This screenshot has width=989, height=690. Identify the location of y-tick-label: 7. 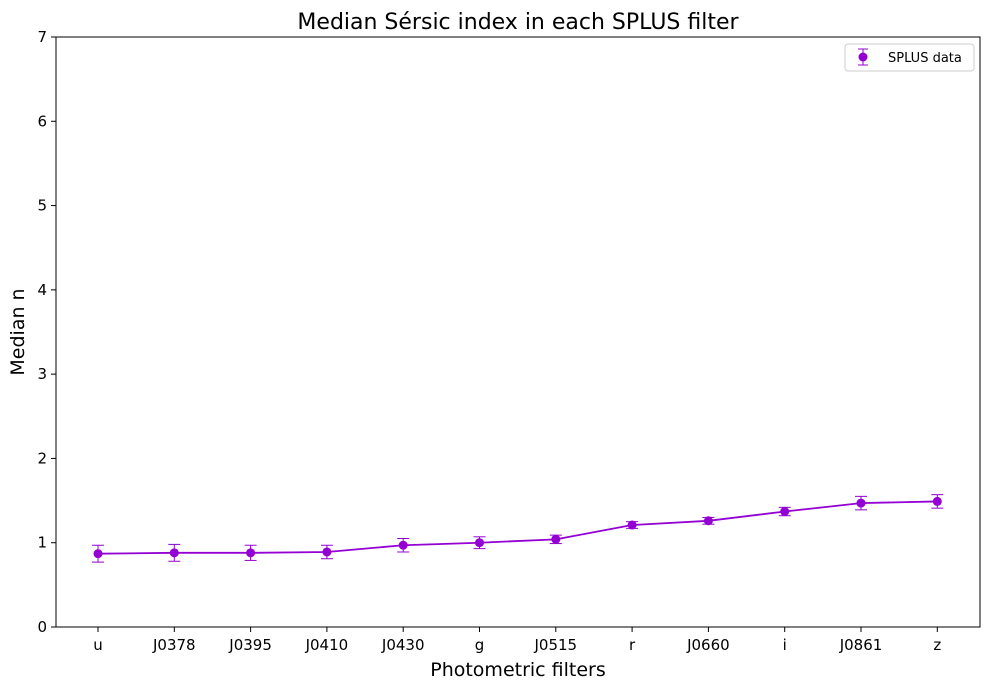
(42, 37).